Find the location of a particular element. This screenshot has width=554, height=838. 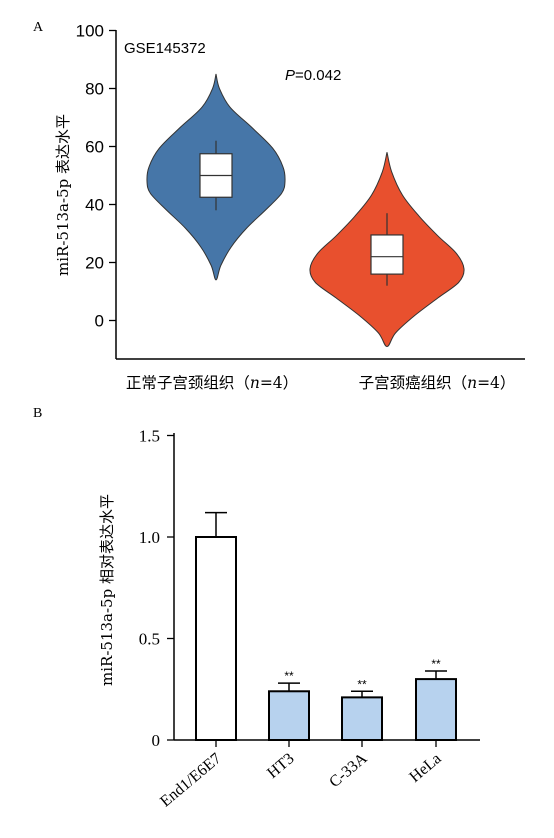

y-tick-label-b-1: 0.5 is located at coordinates (149, 639).